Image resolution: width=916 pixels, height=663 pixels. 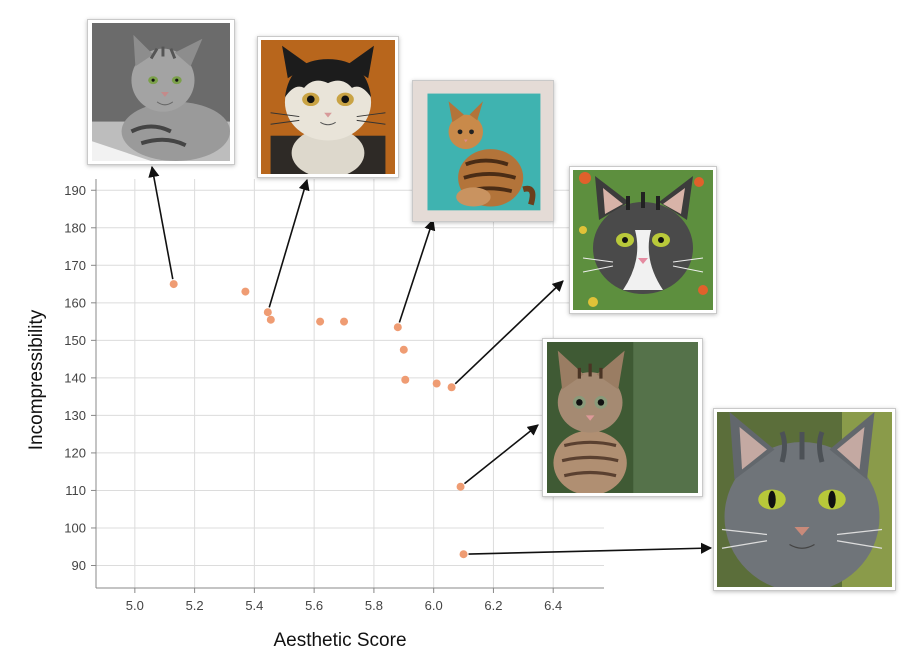 I want to click on y-tick-label: 100, so click(x=75, y=527).